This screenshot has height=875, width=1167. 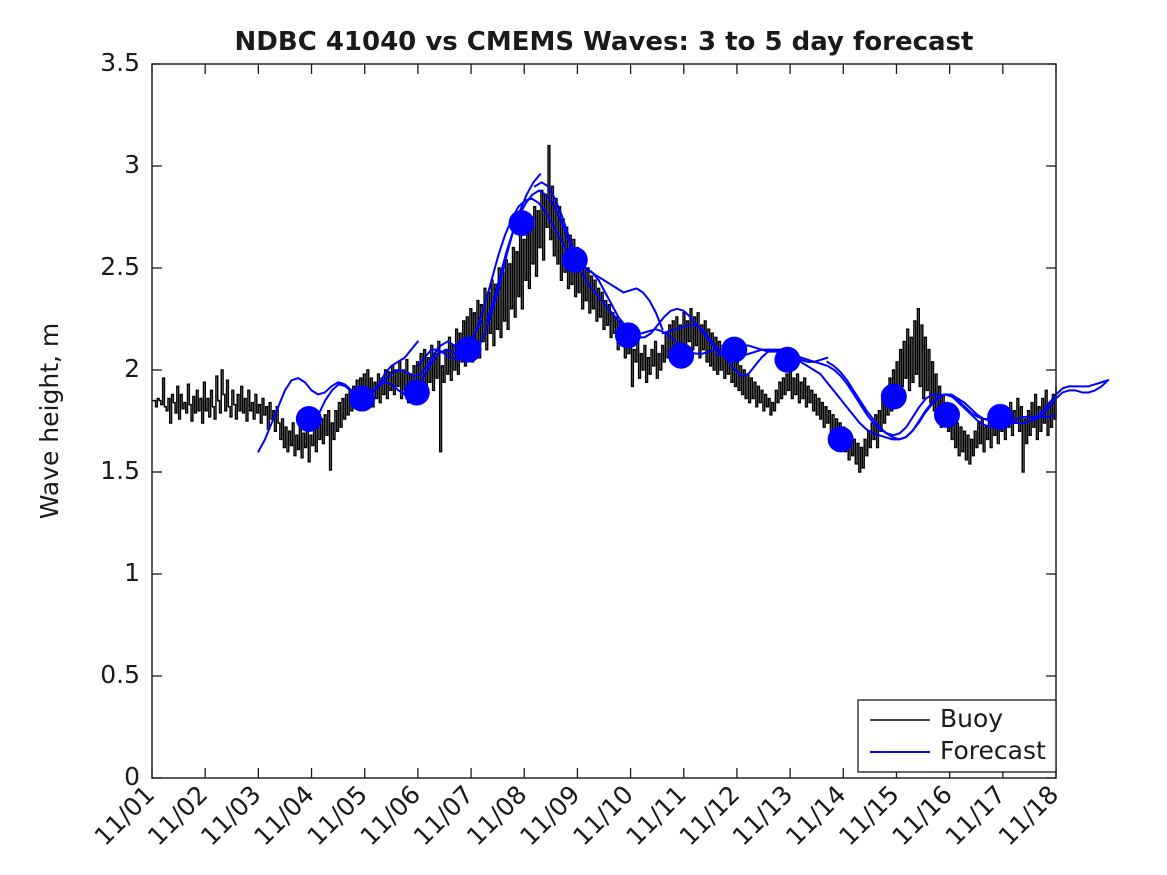 I want to click on x-tick-label: 11/11, so click(x=656, y=815).